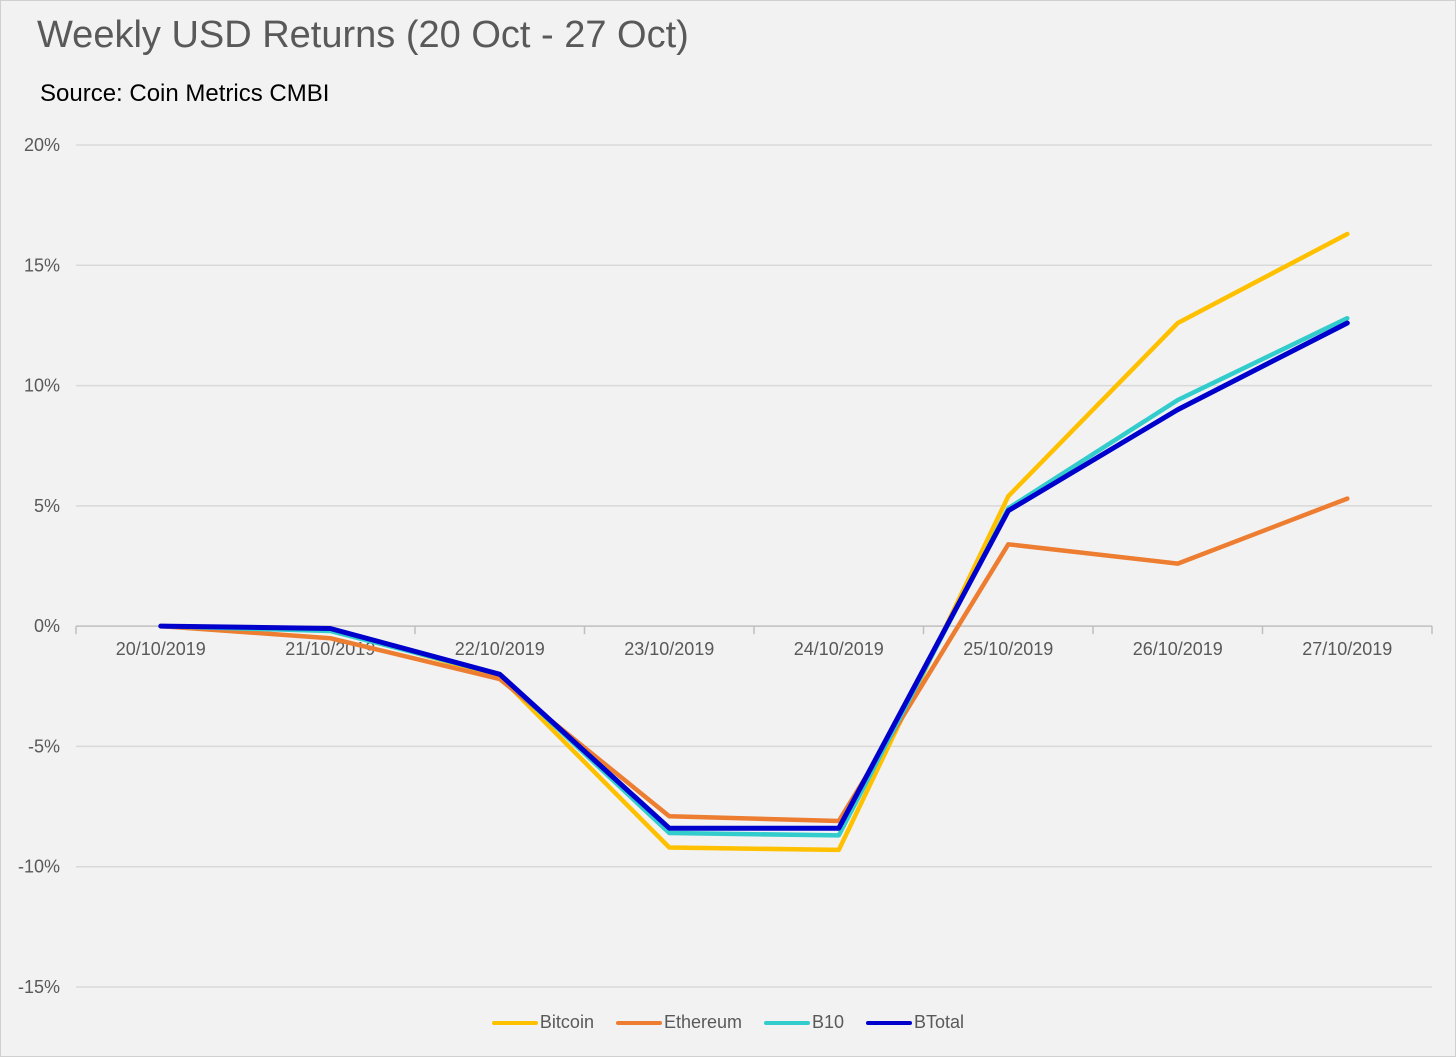  What do you see at coordinates (42, 145) in the screenshot?
I see `y-tick-label: 20%` at bounding box center [42, 145].